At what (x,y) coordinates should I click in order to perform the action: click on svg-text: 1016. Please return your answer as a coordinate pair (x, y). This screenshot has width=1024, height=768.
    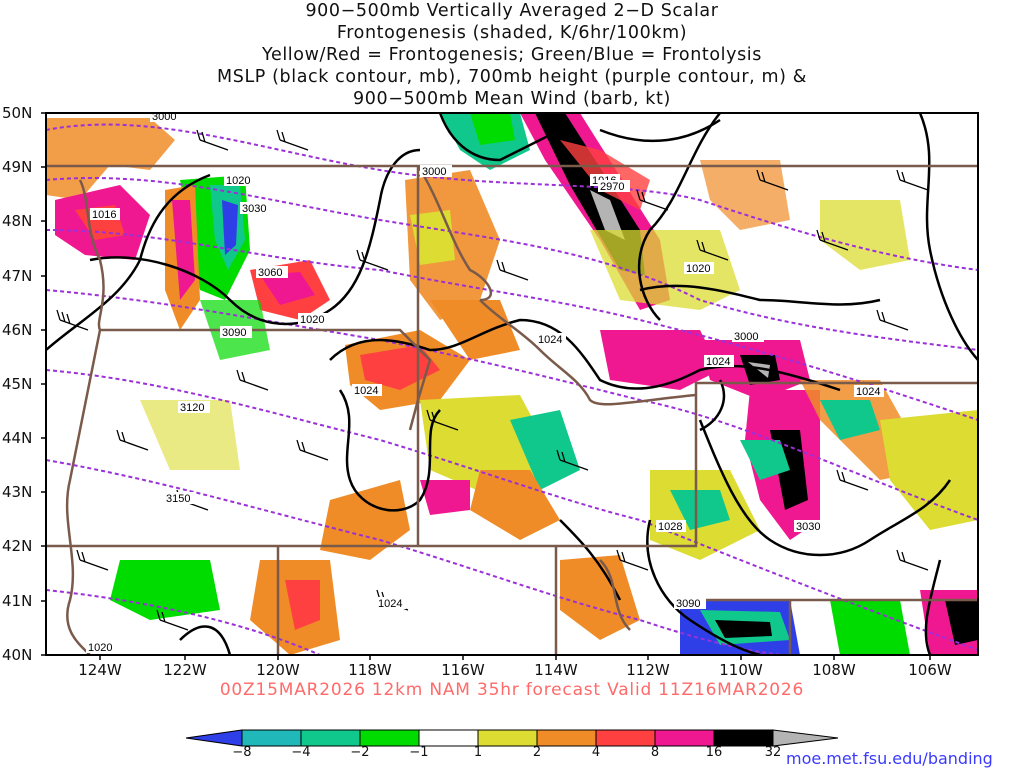
    Looking at the image, I should click on (104, 215).